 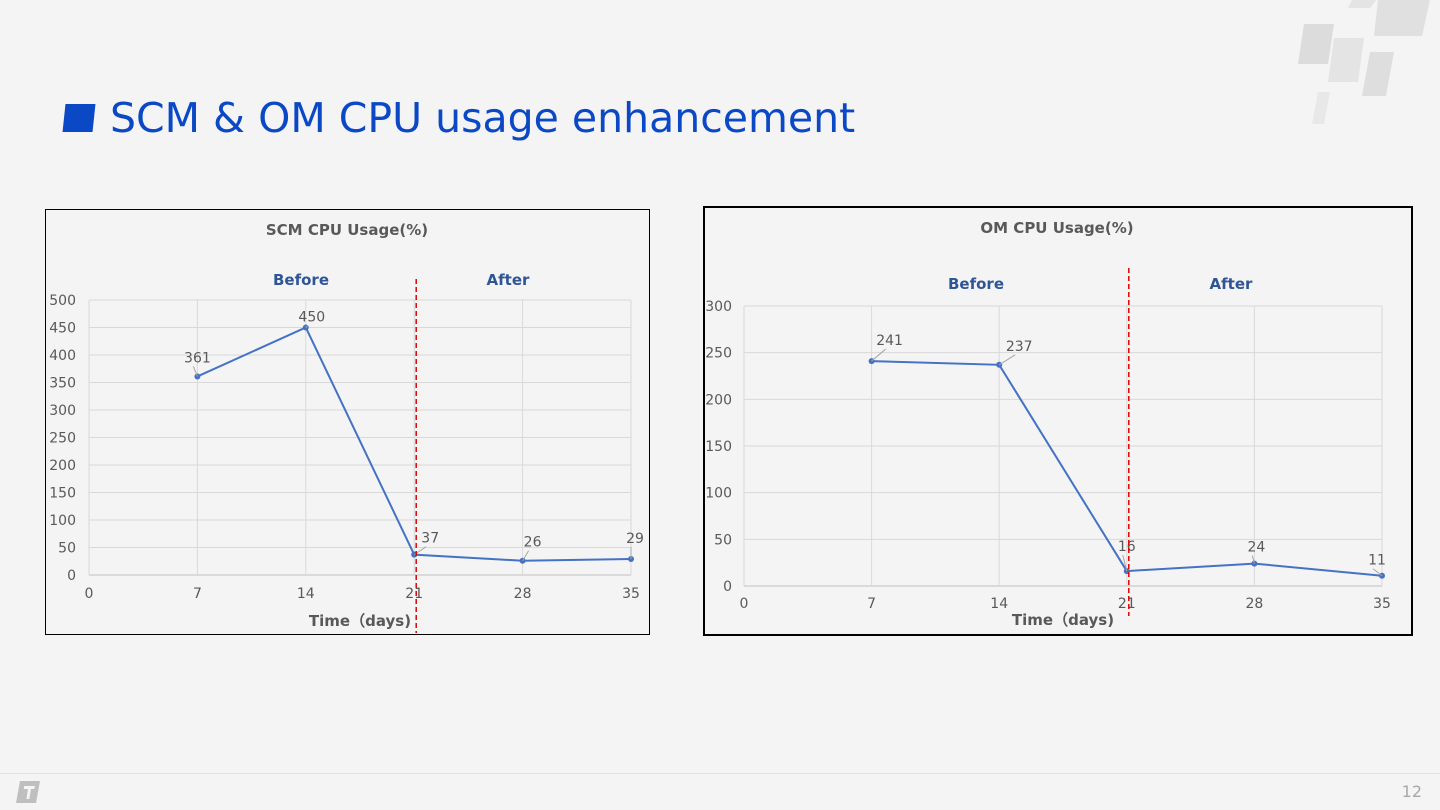 I want to click on data-label: 11, so click(x=1377, y=561).